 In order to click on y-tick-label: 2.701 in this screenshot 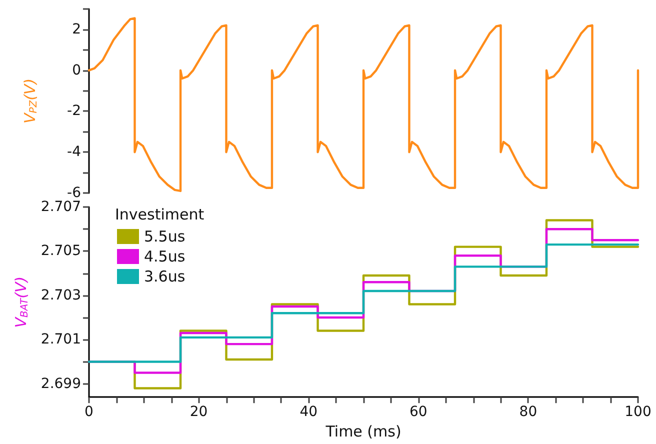, I will do `click(60, 340)`.